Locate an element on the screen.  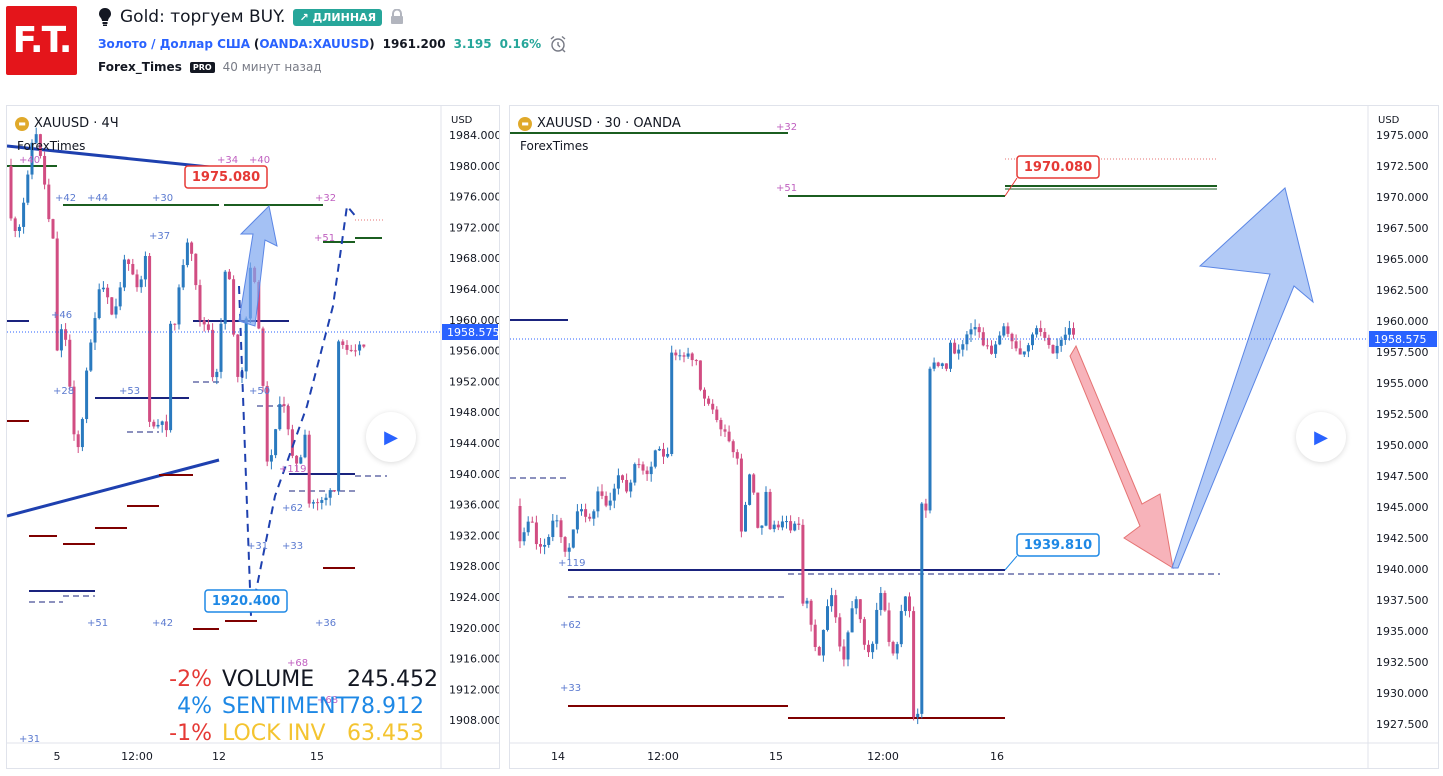
left-x-tick: 5 is located at coordinates (57, 756).